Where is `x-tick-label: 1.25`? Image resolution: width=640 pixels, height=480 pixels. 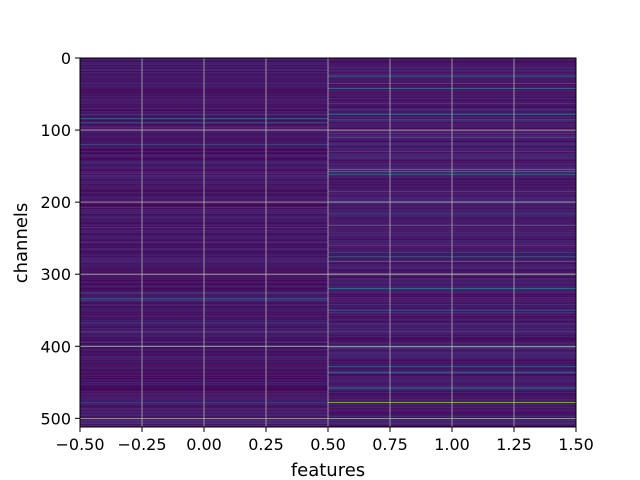
x-tick-label: 1.25 is located at coordinates (514, 444).